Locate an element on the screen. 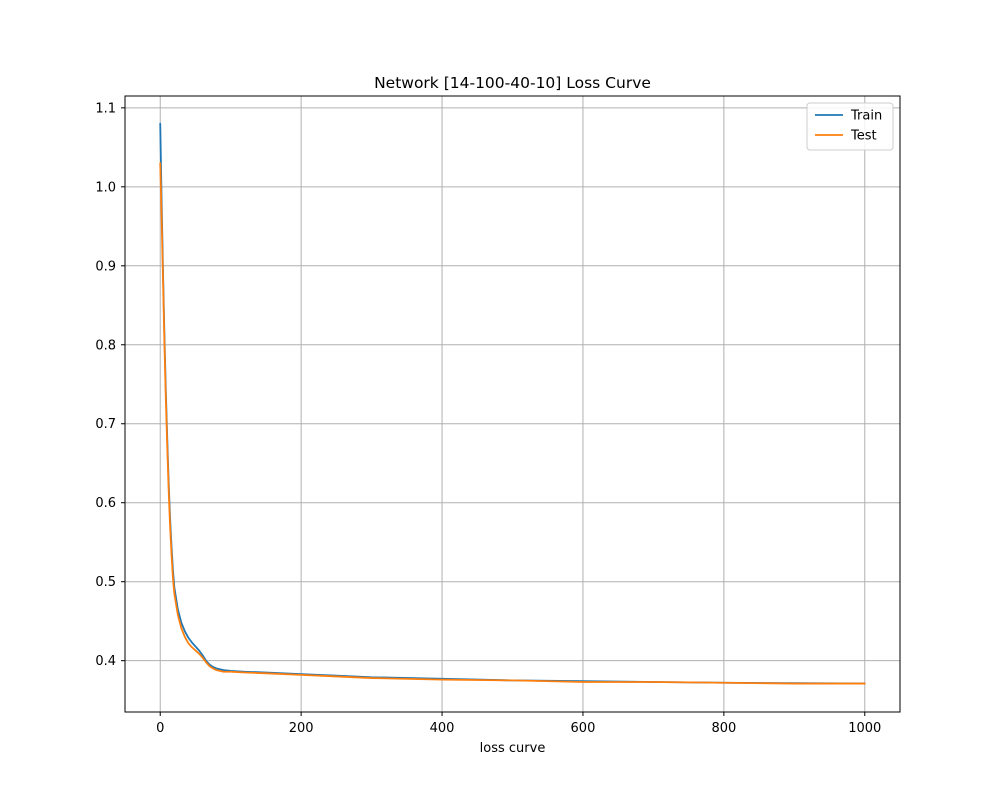 This screenshot has height=800, width=1000. y-tick-label: 1.0 is located at coordinates (105, 187).